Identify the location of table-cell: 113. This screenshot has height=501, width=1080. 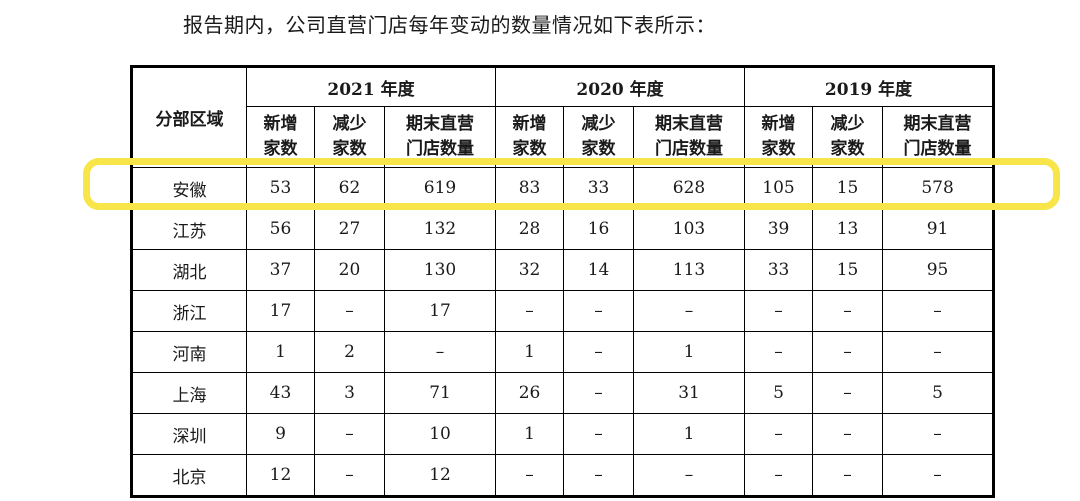
(689, 270).